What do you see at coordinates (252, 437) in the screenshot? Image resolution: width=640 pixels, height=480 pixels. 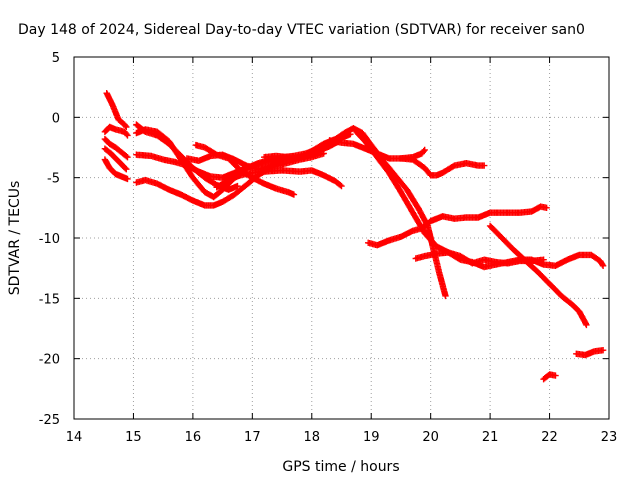 I see `x-tick-label: 17` at bounding box center [252, 437].